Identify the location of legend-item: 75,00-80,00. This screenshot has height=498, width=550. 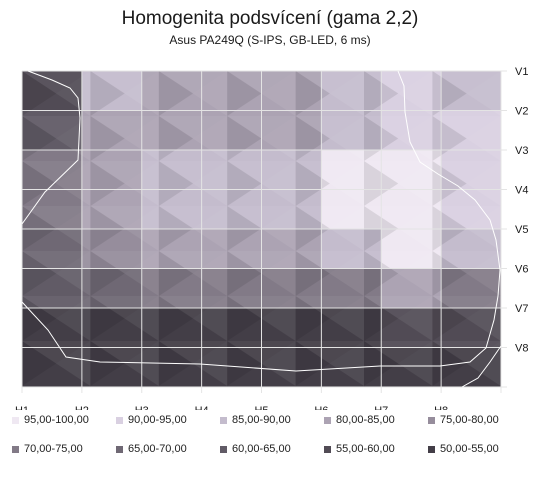
(463, 420).